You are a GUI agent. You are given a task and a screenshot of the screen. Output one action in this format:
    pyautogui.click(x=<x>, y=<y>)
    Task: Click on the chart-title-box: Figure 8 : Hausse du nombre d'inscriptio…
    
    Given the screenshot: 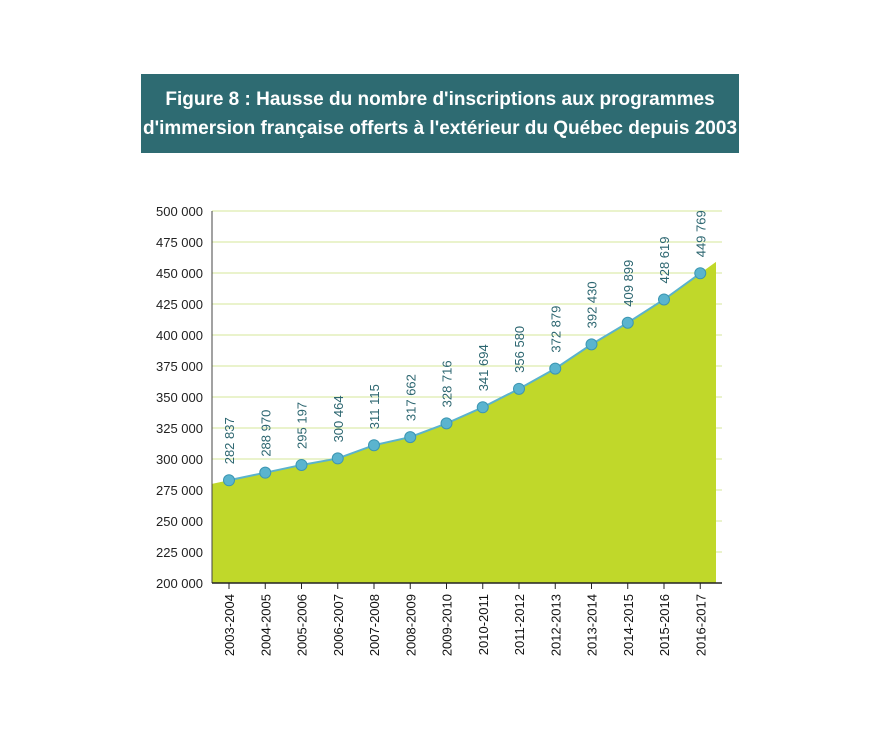 What is the action you would take?
    pyautogui.click(x=440, y=113)
    